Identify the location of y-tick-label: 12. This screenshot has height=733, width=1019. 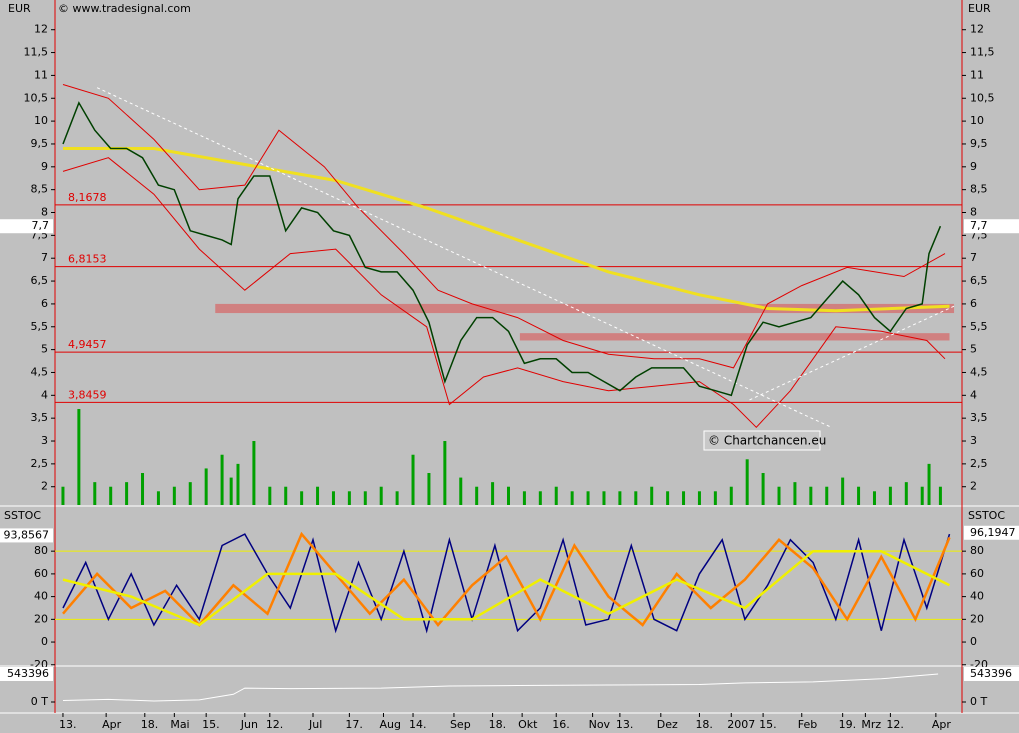
(977, 29).